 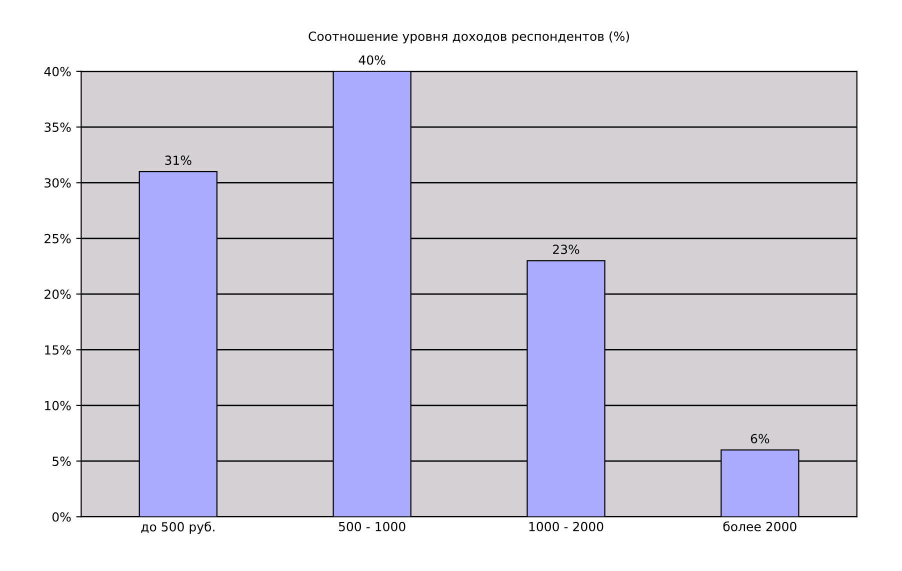 What do you see at coordinates (469, 37) in the screenshot?
I see `chart-title: Соотношение уровня доходов респондентов (%)` at bounding box center [469, 37].